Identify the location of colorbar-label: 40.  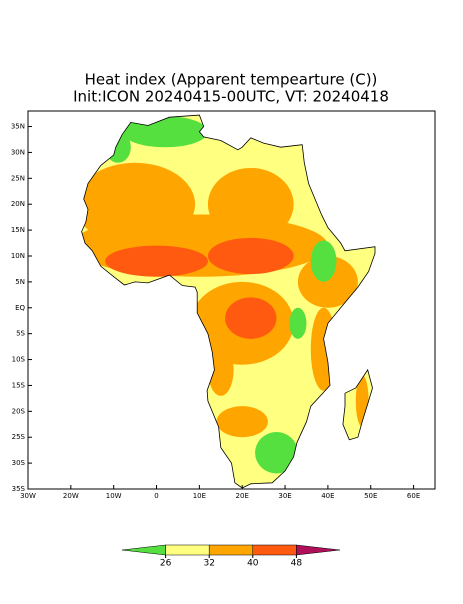
(253, 564).